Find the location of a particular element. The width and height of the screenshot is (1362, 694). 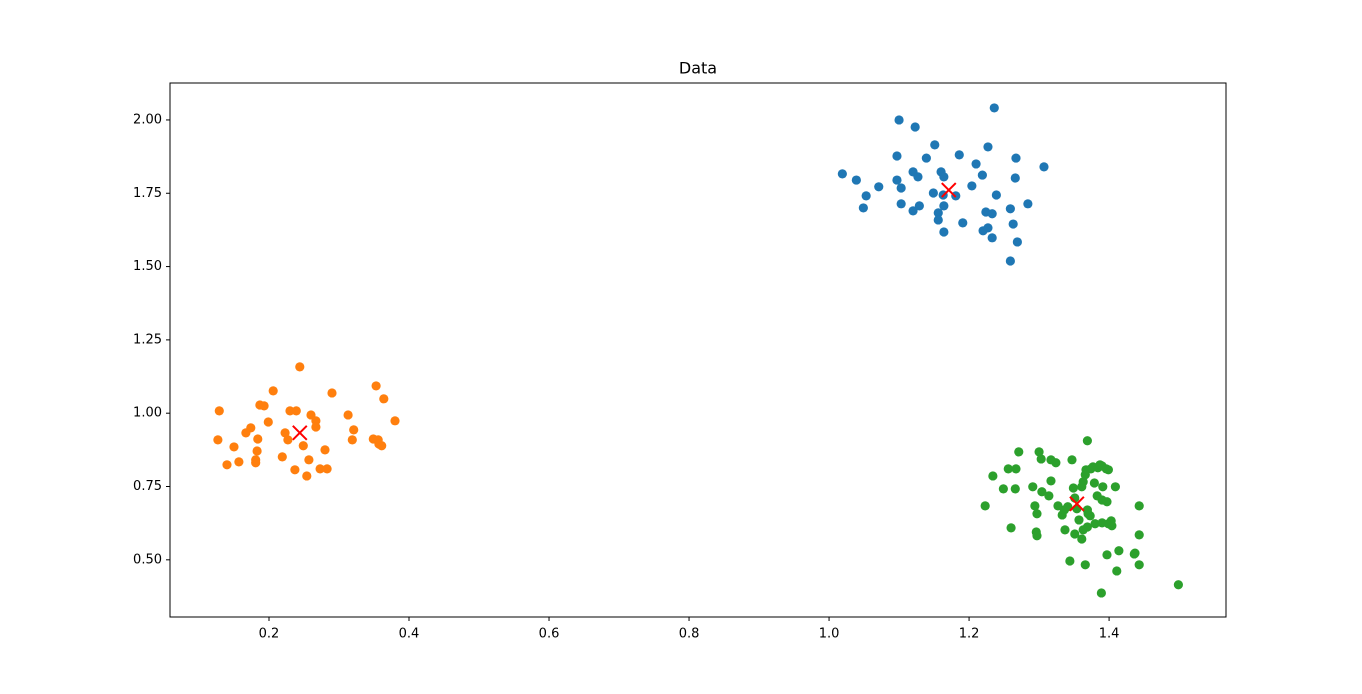

x-tick-label: 0.4 is located at coordinates (409, 634).